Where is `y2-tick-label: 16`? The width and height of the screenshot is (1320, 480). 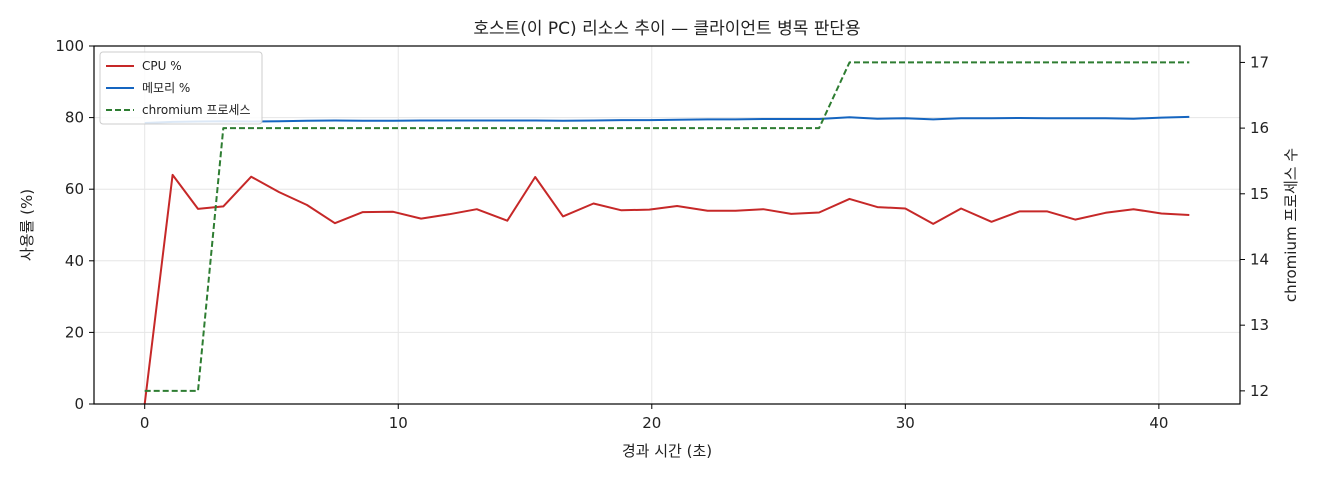
y2-tick-label: 16 is located at coordinates (1259, 128).